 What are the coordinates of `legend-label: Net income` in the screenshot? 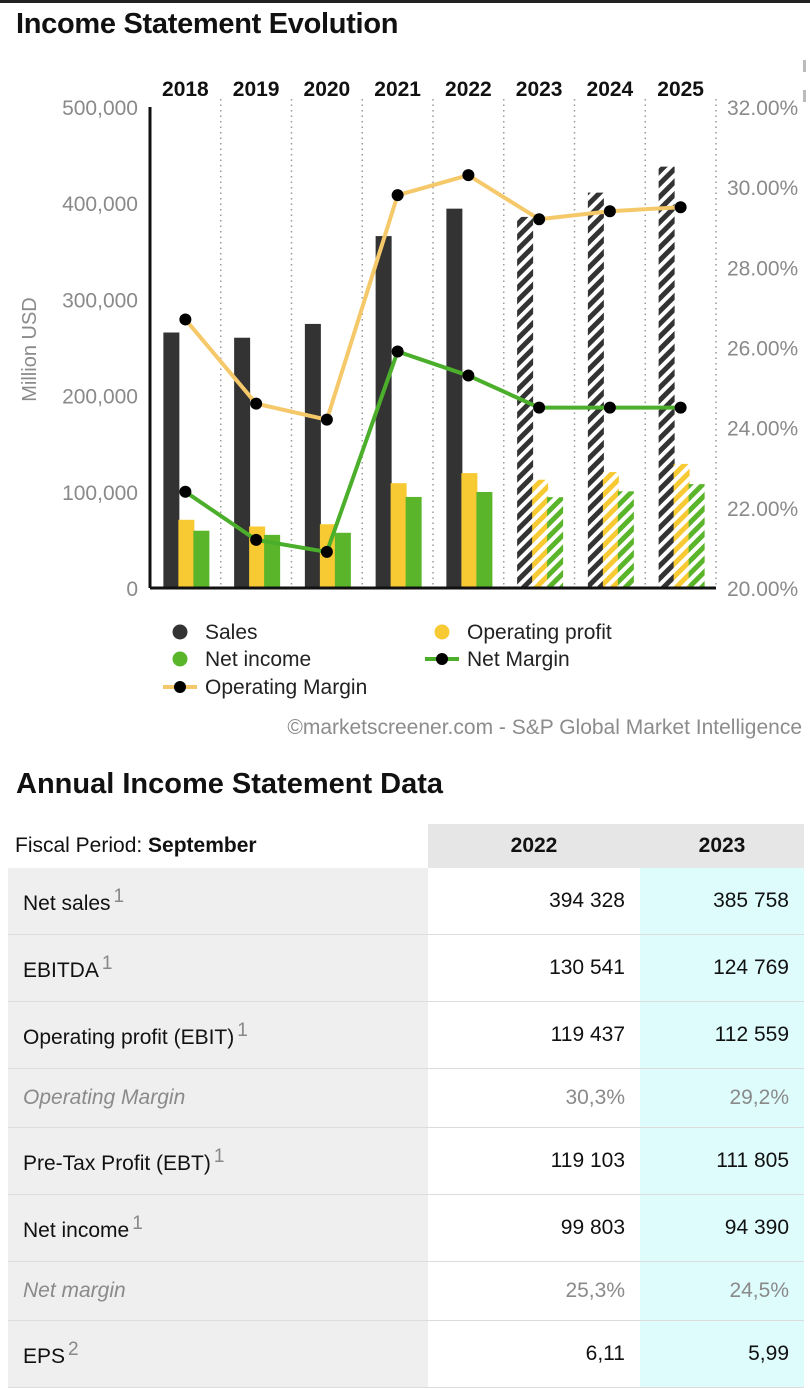 It's located at (258, 659).